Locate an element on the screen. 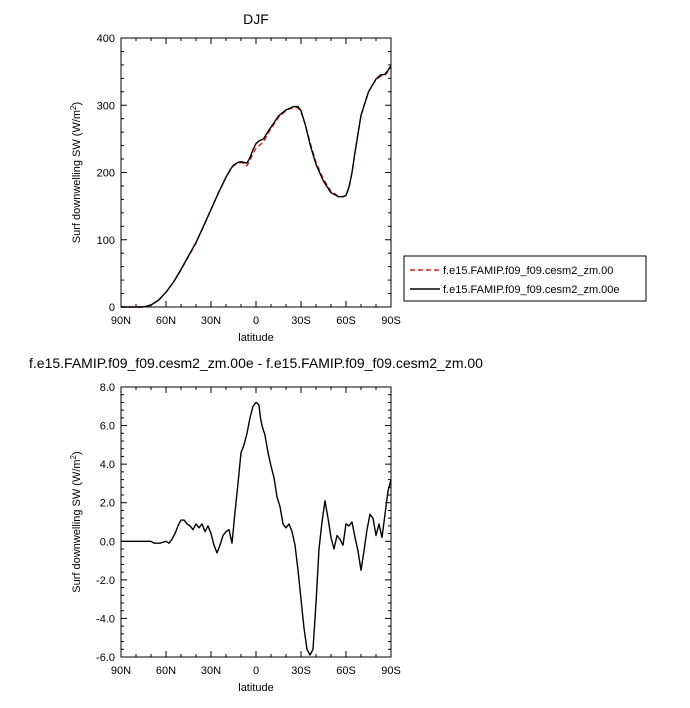 Image resolution: width=690 pixels, height=708 pixels. y-tick-label: 0 is located at coordinates (112, 308).